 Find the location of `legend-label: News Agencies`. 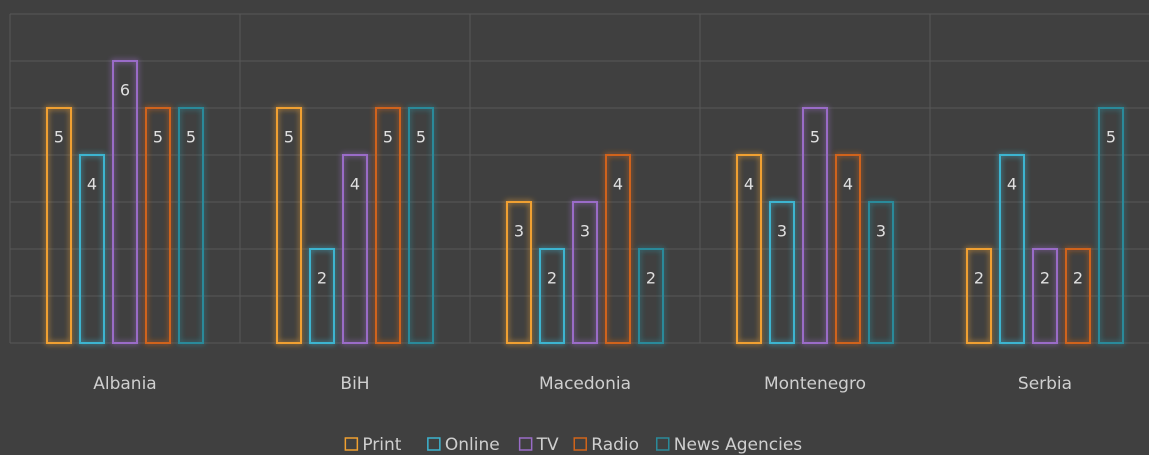

legend-label: News Agencies is located at coordinates (738, 445).